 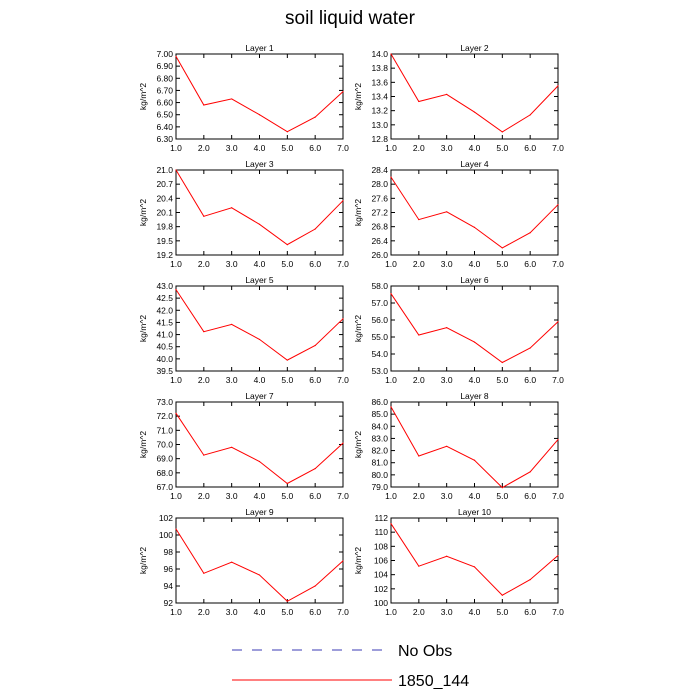 I want to click on y-tick-label: 13.4, so click(x=379, y=97).